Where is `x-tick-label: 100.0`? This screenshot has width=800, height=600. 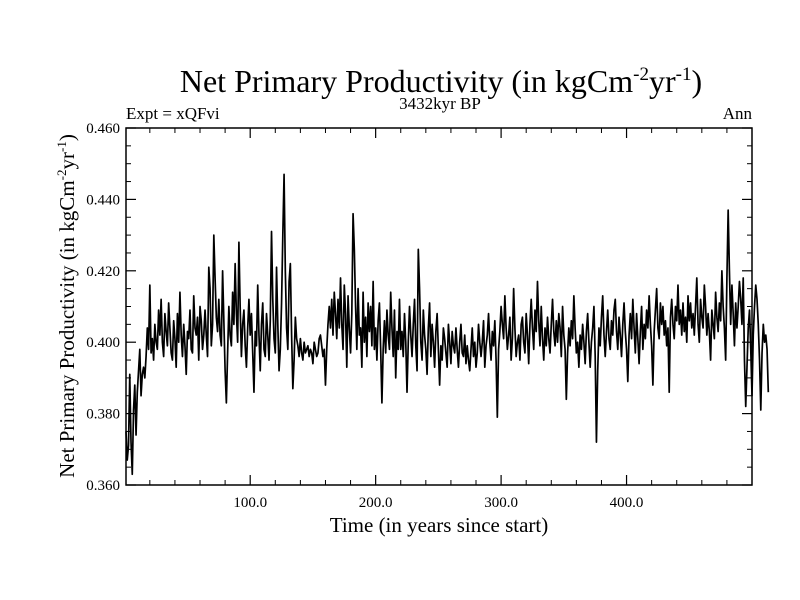
x-tick-label: 100.0 is located at coordinates (250, 503).